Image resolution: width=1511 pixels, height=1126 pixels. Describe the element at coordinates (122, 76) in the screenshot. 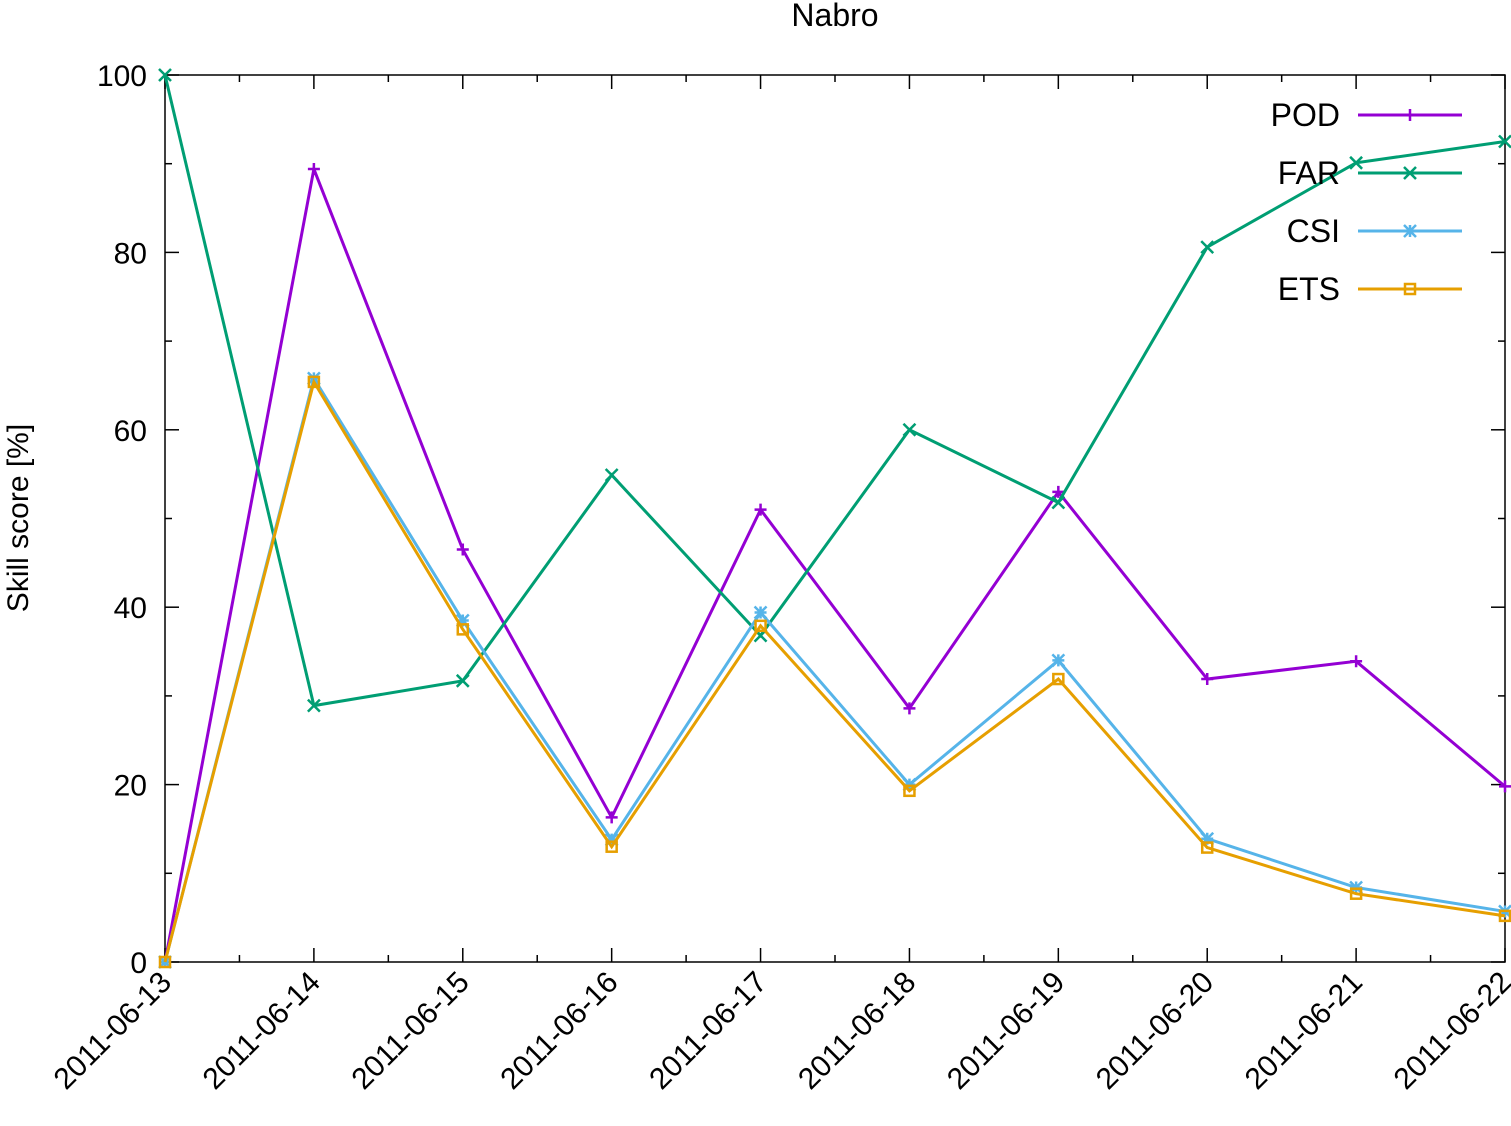

I see `y-tick-label: 100` at that location.